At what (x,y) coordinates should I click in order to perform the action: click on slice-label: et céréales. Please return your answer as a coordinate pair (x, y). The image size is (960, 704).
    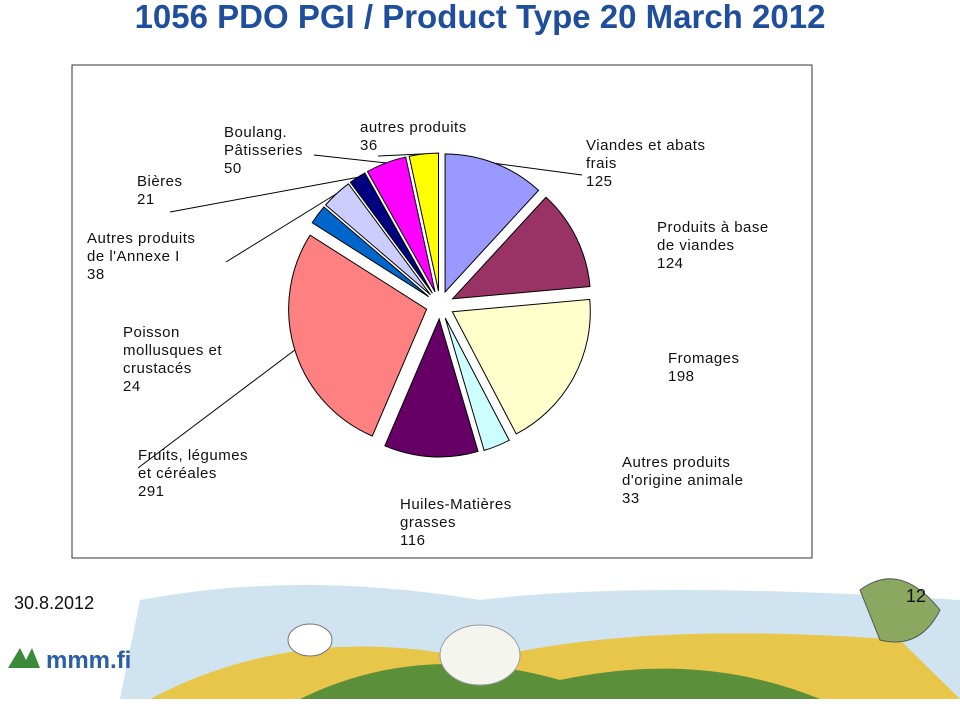
    Looking at the image, I should click on (177, 473).